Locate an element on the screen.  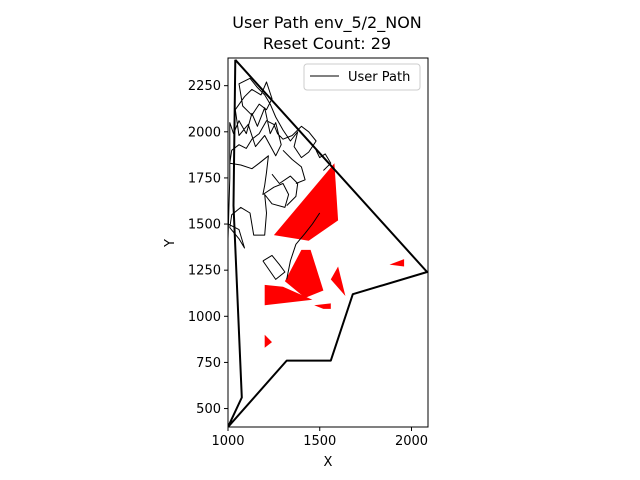
x-axis: 1000 1500 2000 is located at coordinates (319, 438).